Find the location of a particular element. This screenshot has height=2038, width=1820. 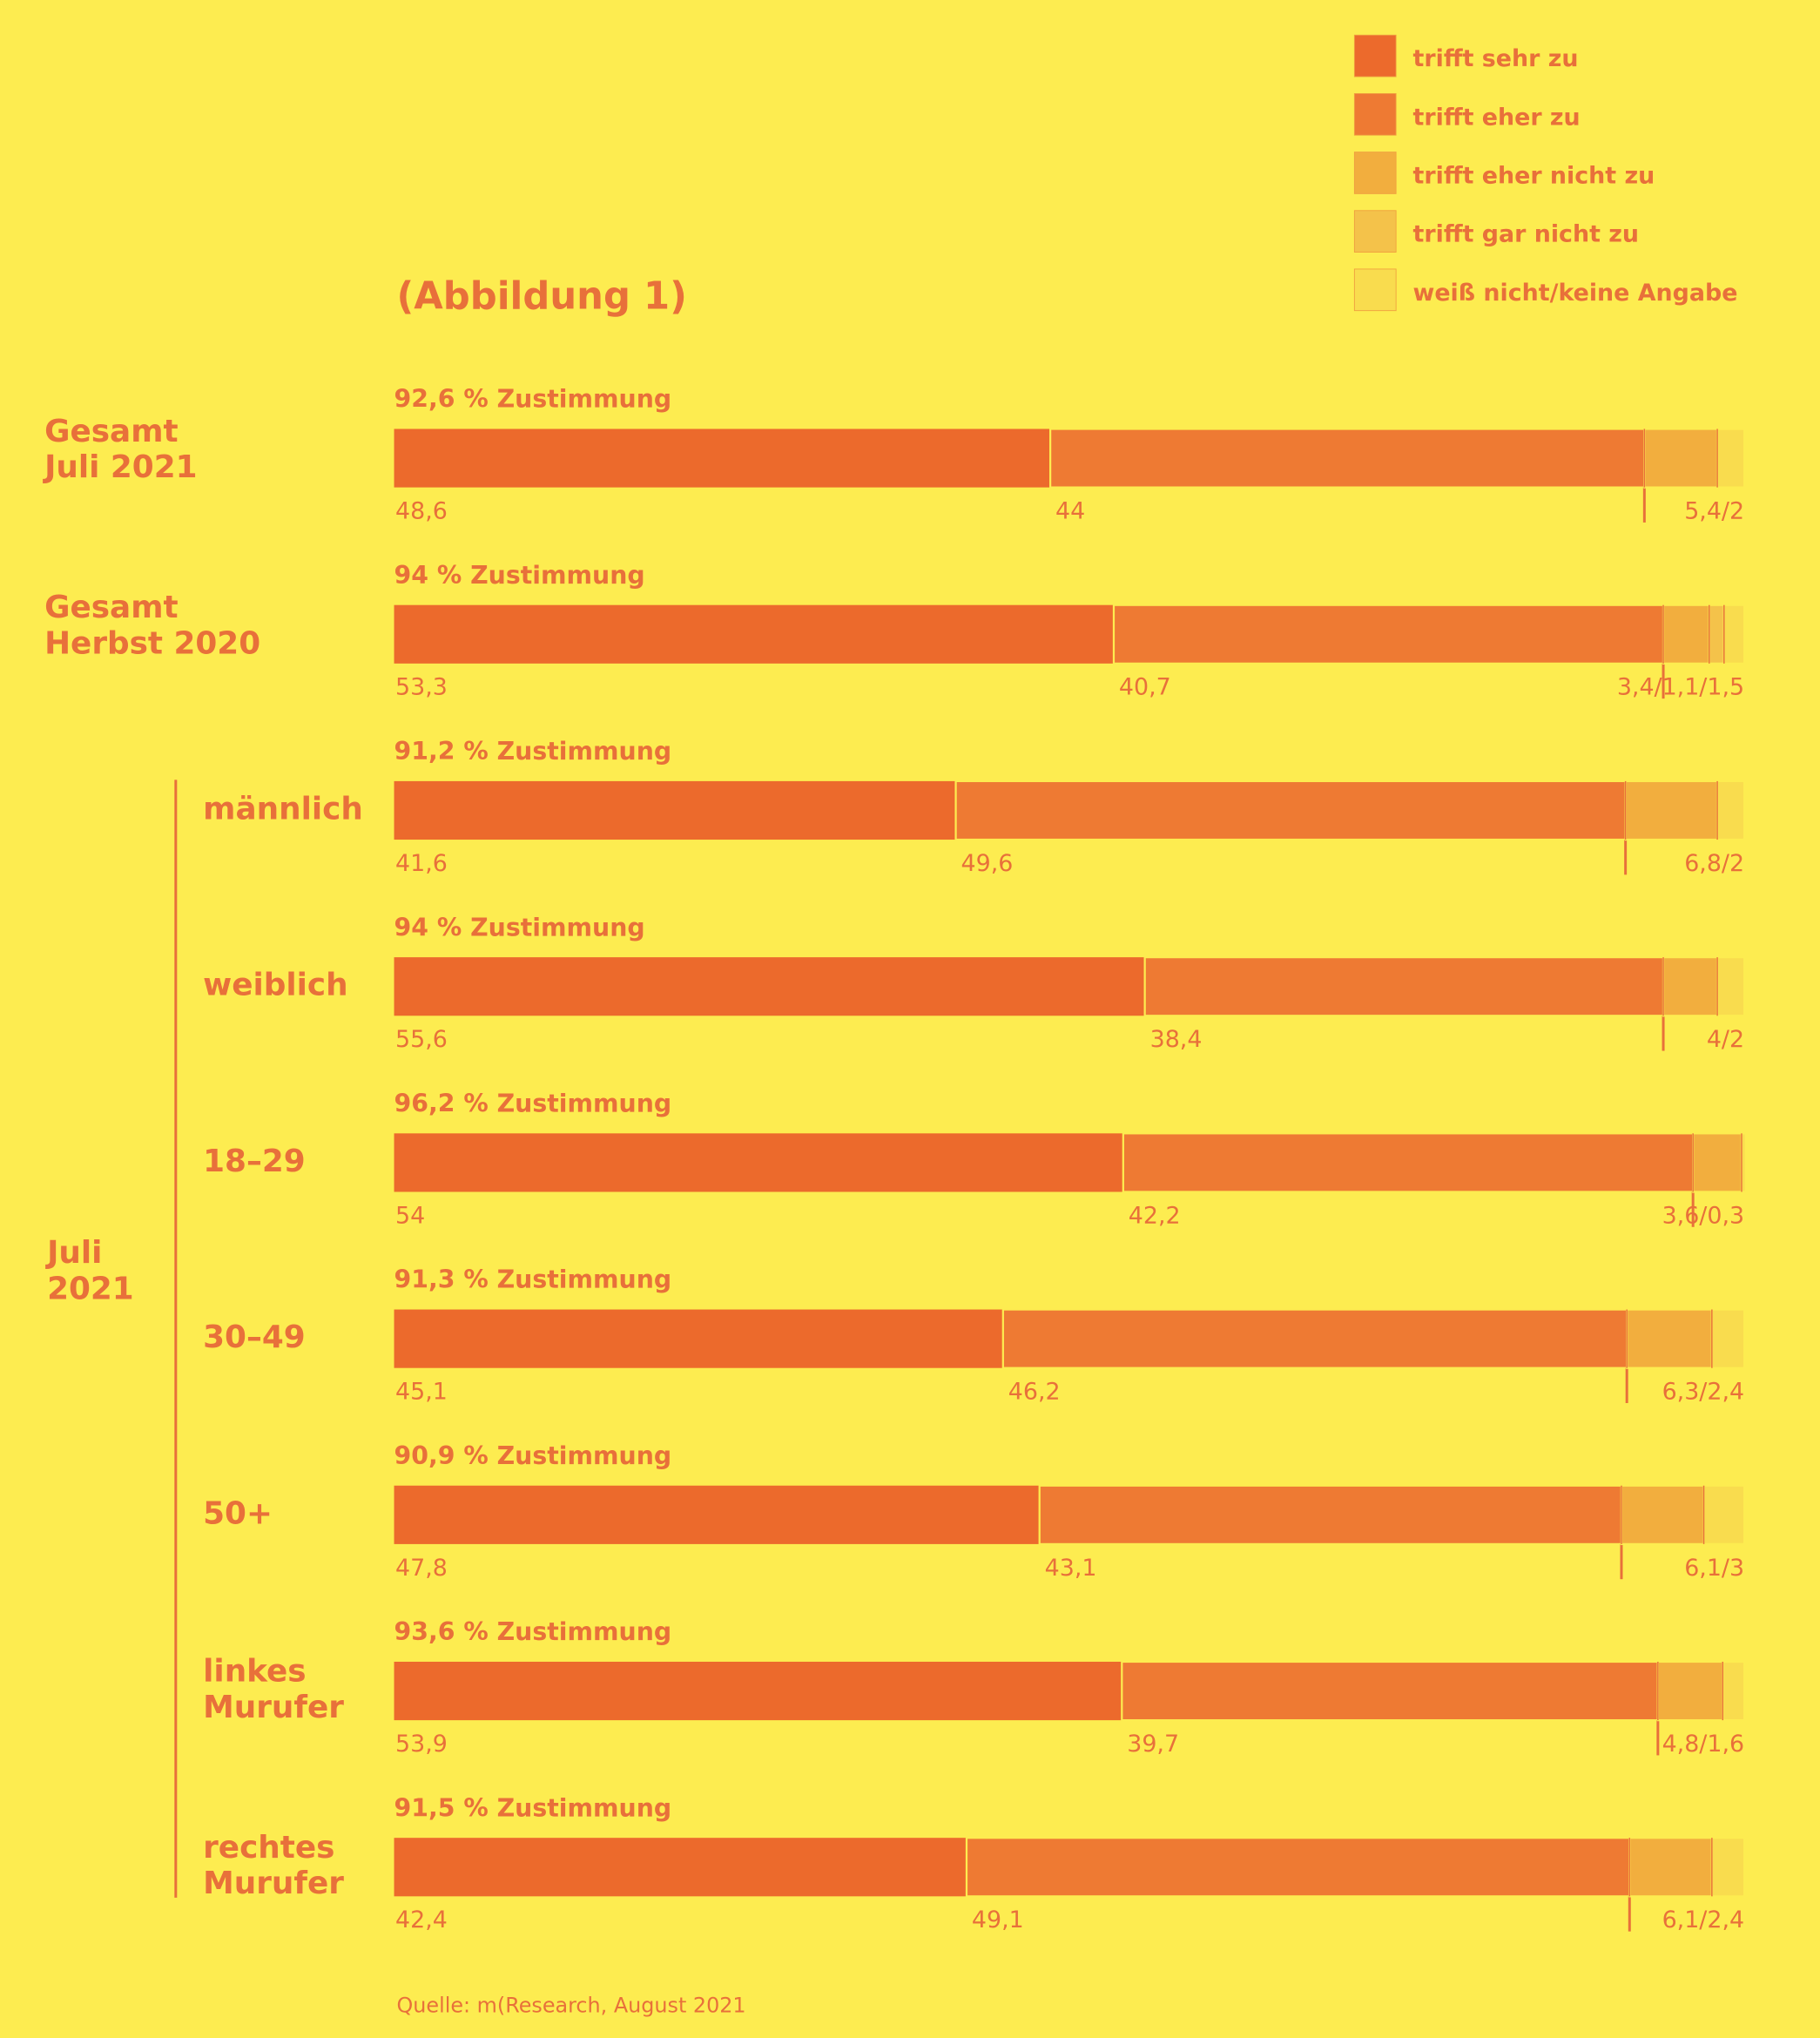

value-label: 43,1 is located at coordinates (1071, 1568).